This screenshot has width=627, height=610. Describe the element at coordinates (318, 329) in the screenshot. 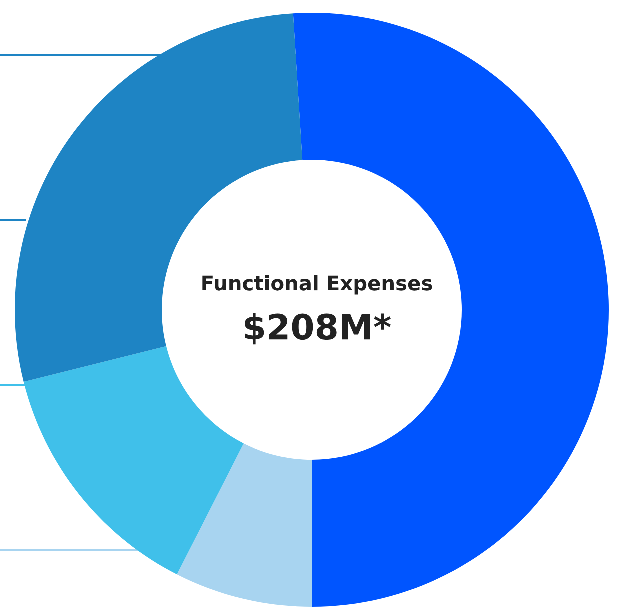

I see `text: $208M*` at that location.